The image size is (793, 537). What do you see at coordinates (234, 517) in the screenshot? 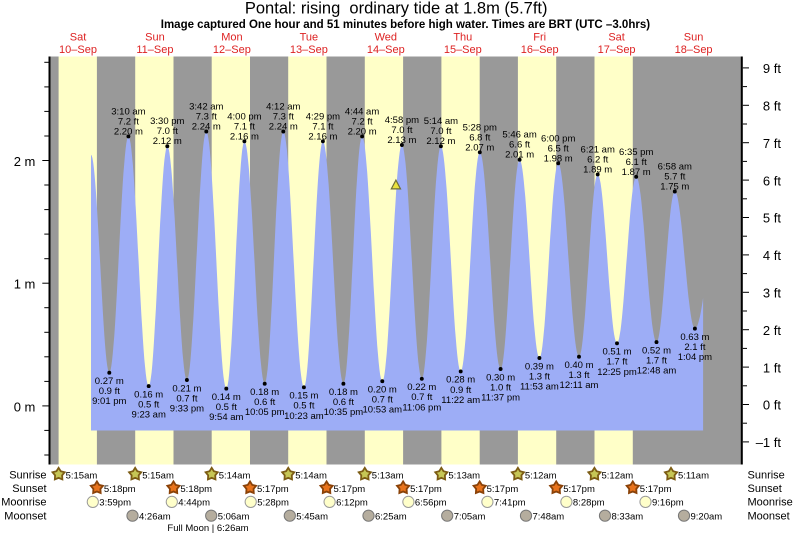
I see `svg-text: 5:06am` at bounding box center [234, 517].